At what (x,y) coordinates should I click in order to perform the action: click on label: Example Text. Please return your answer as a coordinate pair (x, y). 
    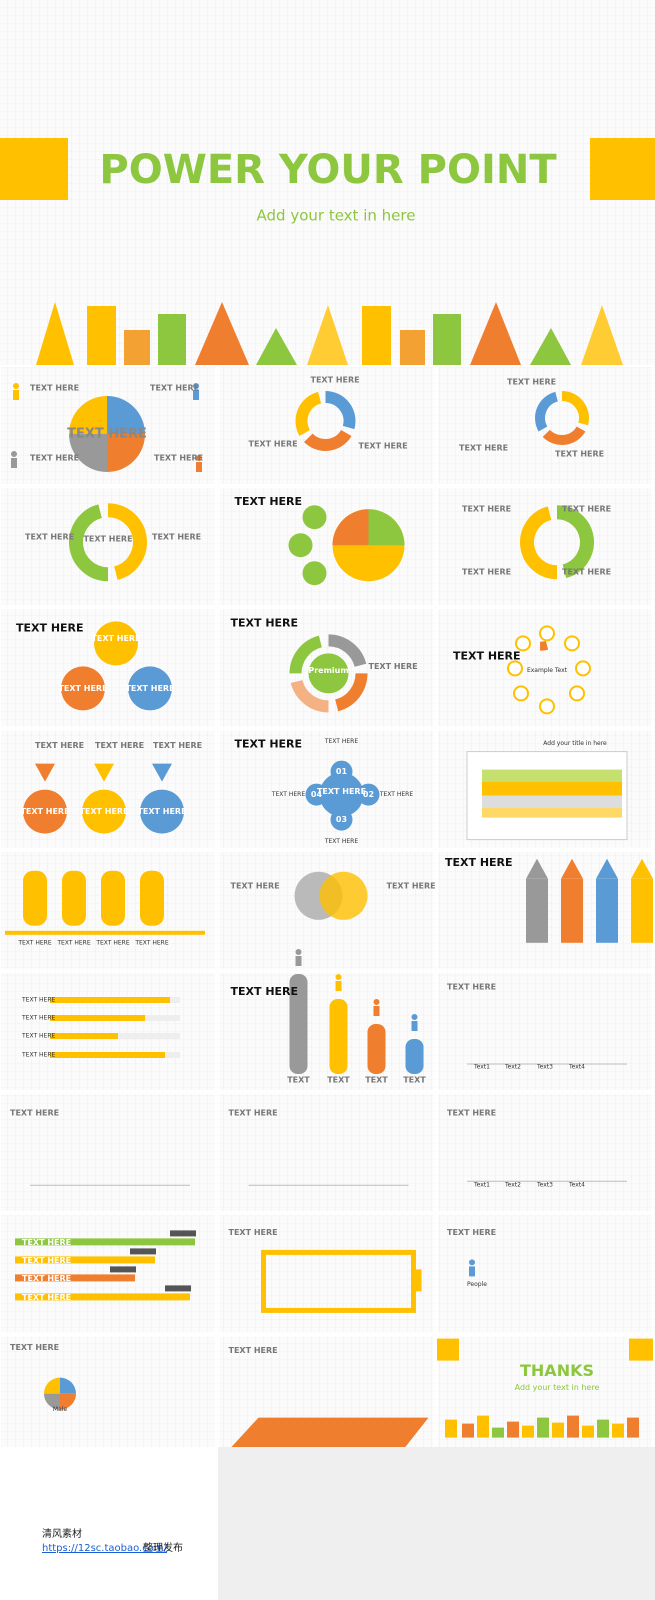
    Looking at the image, I should click on (547, 670).